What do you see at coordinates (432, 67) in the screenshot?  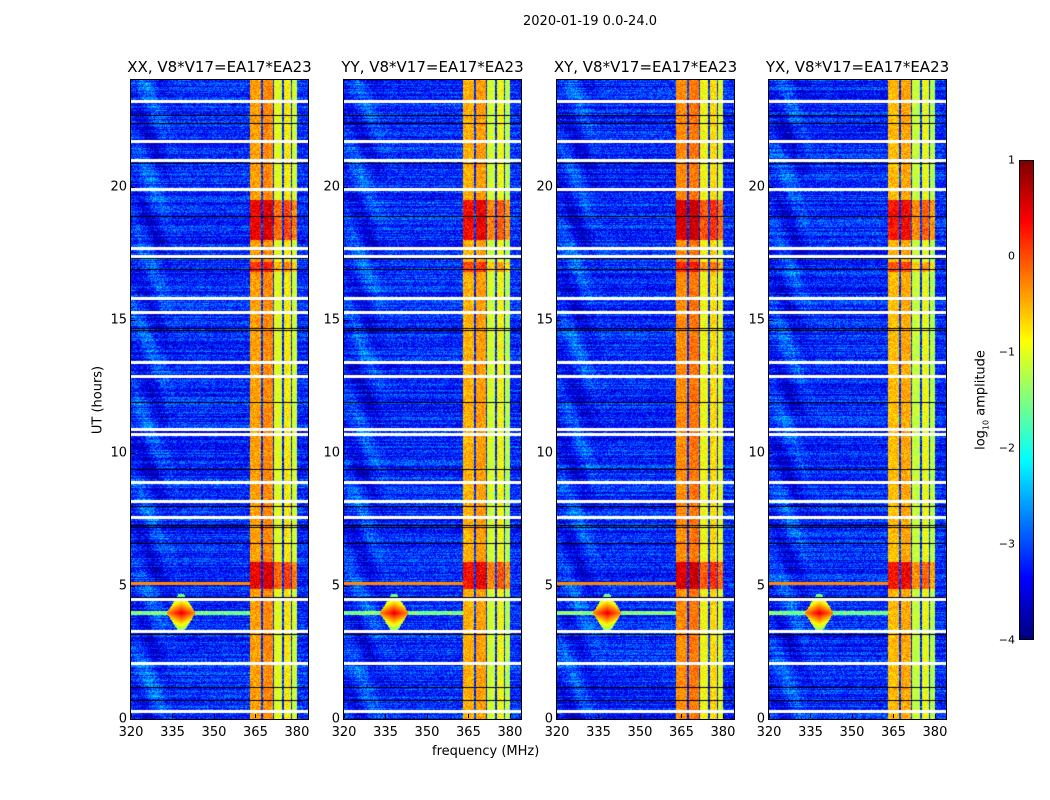 I see `panel-title: YY, V8*V17=EA17*EA23` at bounding box center [432, 67].